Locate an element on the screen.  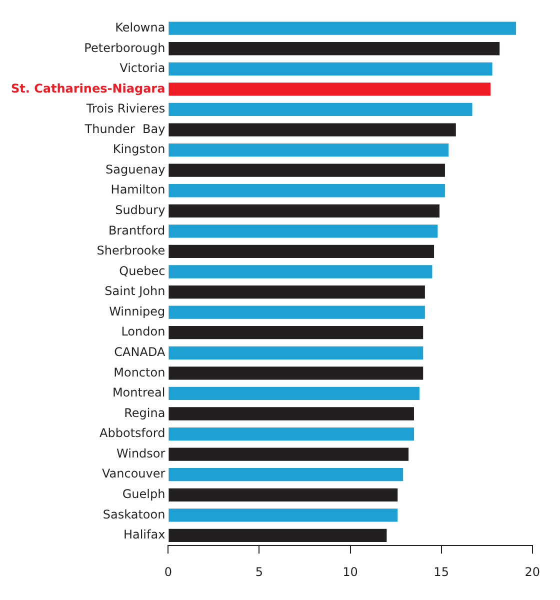
y-tick-label: Brantford is located at coordinates (137, 230).